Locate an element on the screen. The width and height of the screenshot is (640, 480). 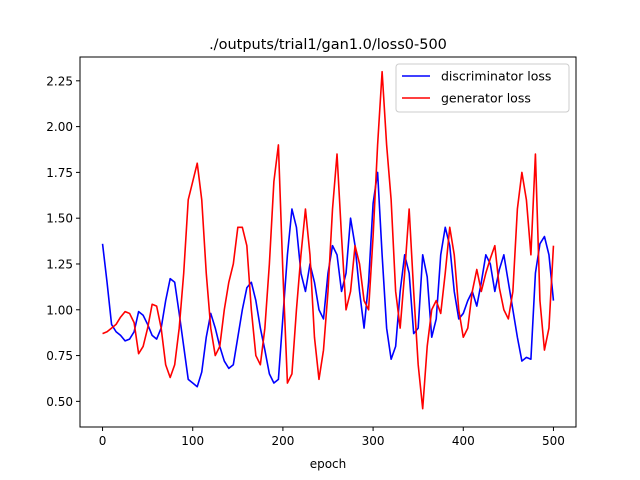
y-tick-label: 0.75 is located at coordinates (59, 356).